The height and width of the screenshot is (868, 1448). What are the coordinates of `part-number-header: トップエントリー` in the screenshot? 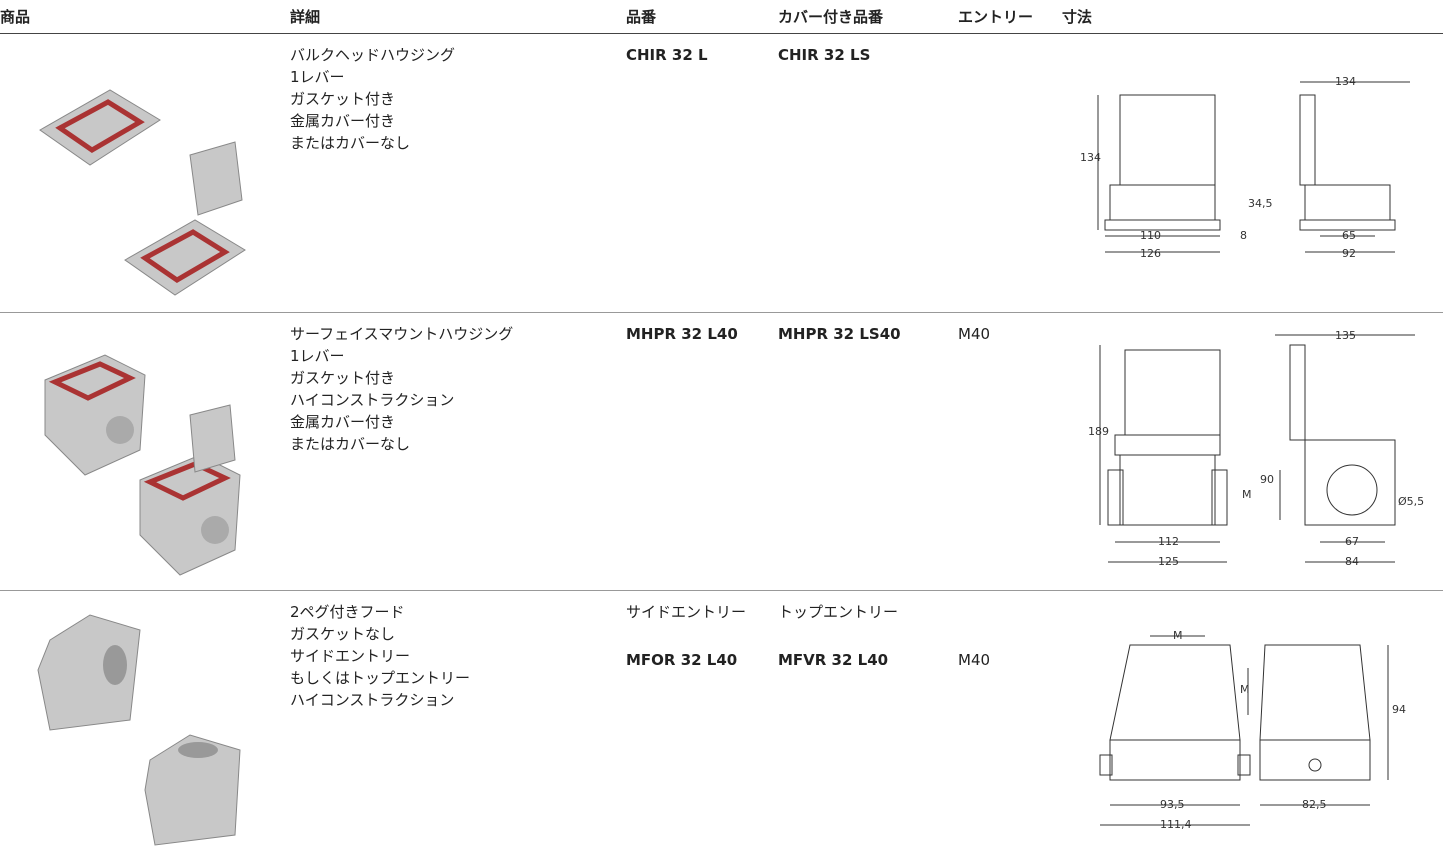 It's located at (838, 612).